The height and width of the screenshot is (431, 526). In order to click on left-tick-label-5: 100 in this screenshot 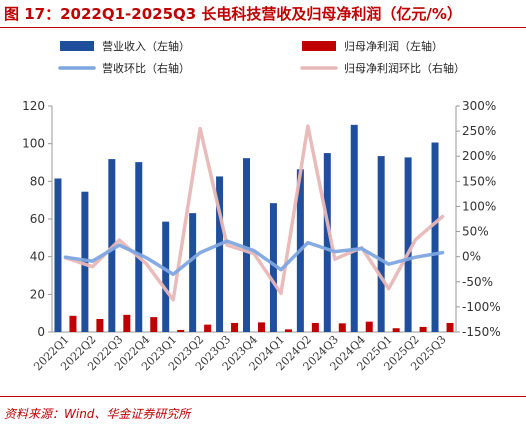, I will do `click(33, 144)`.